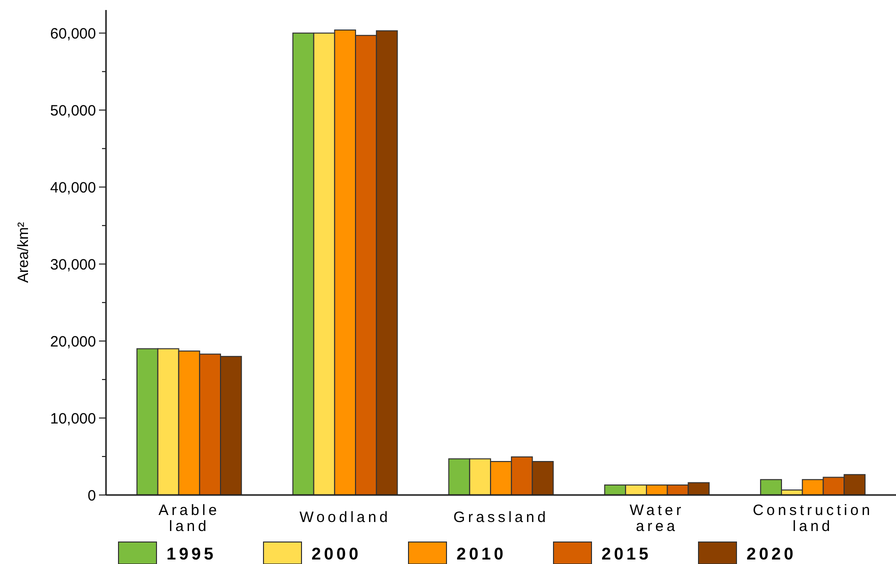  Describe the element at coordinates (771, 554) in the screenshot. I see `legend-label: 2020` at that location.